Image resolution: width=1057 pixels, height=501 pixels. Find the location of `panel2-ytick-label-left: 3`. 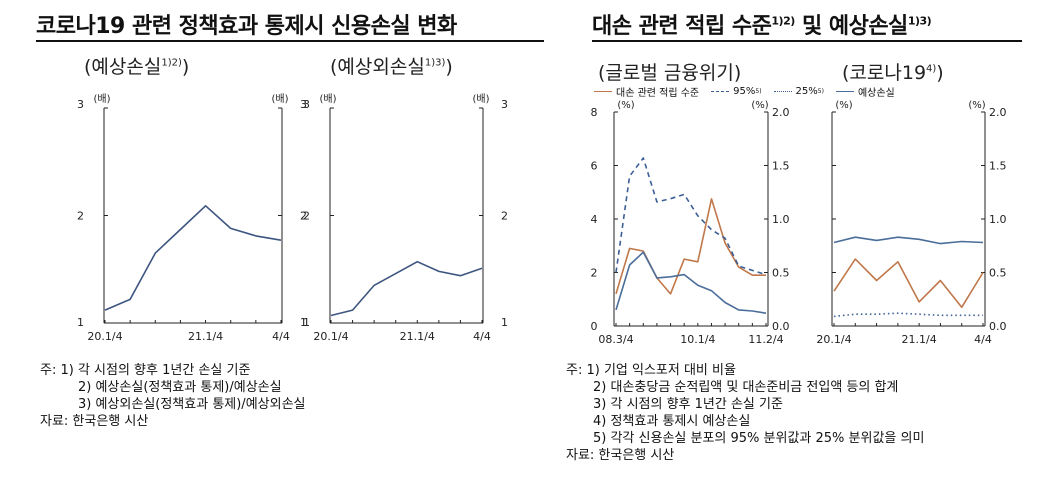

panel2-ytick-label-left: 3 is located at coordinates (306, 104).